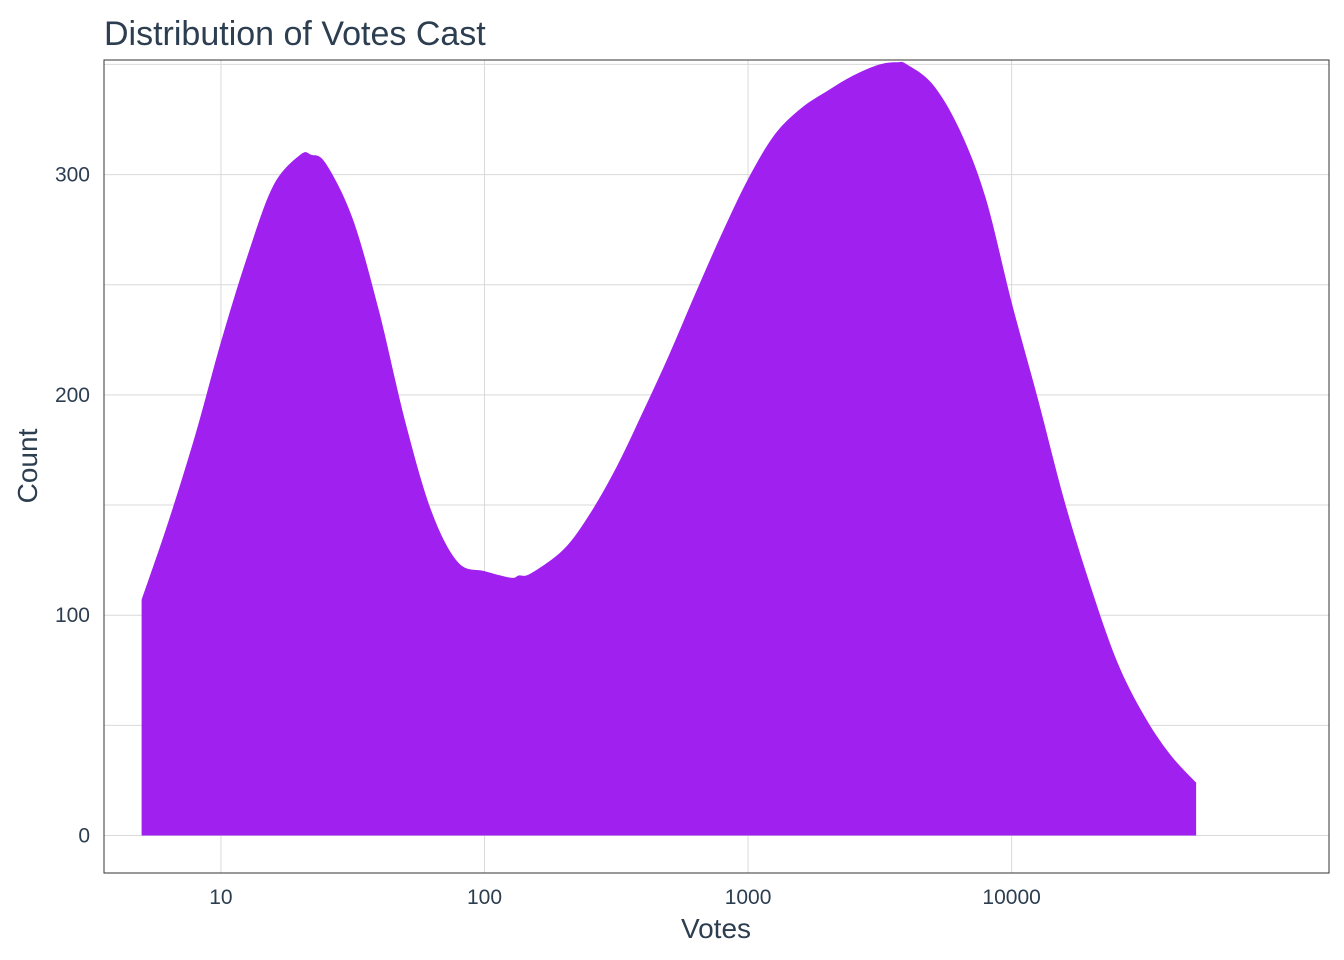  What do you see at coordinates (72, 175) in the screenshot?
I see `y-tick-label: 300` at bounding box center [72, 175].